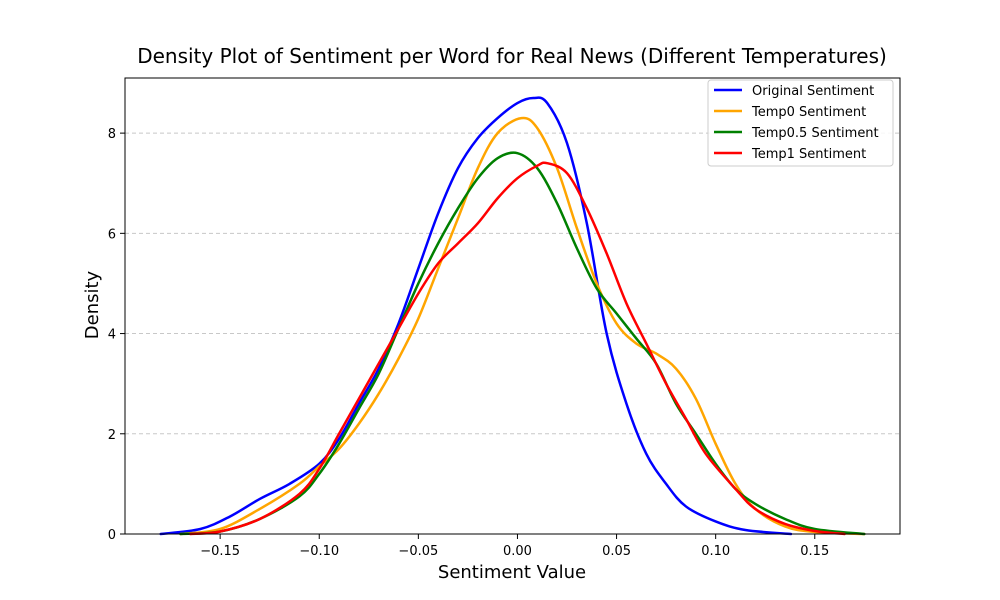  I want to click on y-tick-label: 2, so click(112, 435).